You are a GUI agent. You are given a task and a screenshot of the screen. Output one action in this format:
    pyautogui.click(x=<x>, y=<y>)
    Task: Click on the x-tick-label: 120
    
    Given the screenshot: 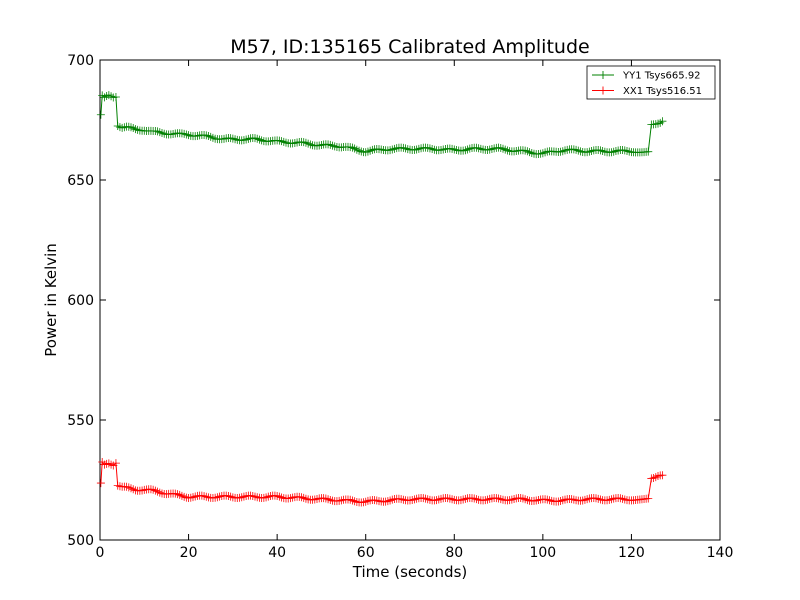 What is the action you would take?
    pyautogui.click(x=631, y=553)
    